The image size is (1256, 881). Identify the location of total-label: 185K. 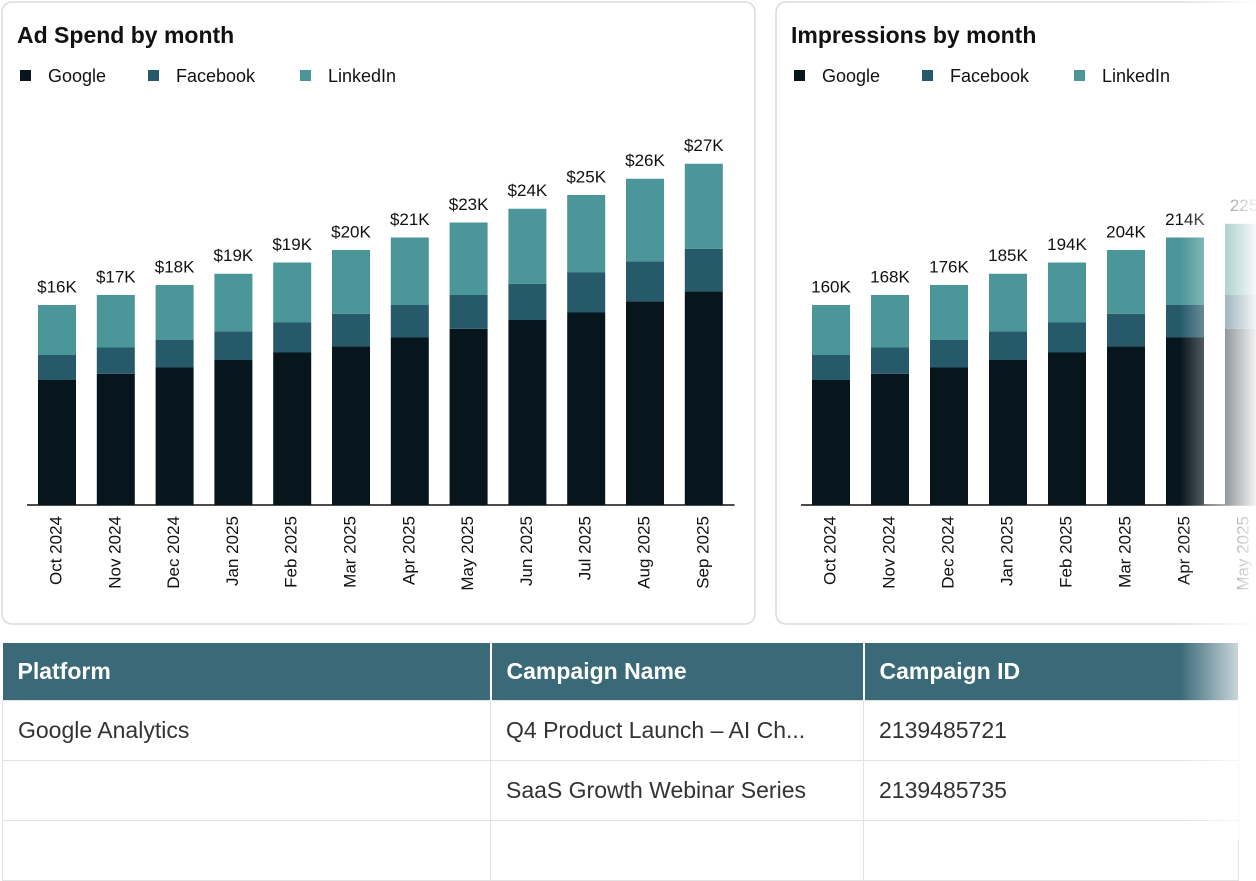
(1008, 255).